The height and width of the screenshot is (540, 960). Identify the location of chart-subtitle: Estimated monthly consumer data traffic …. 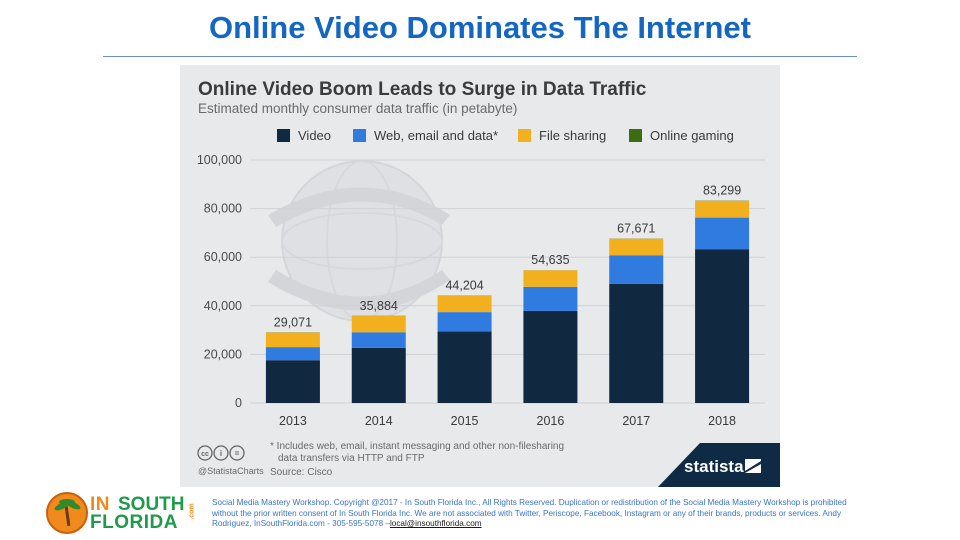
(357, 108).